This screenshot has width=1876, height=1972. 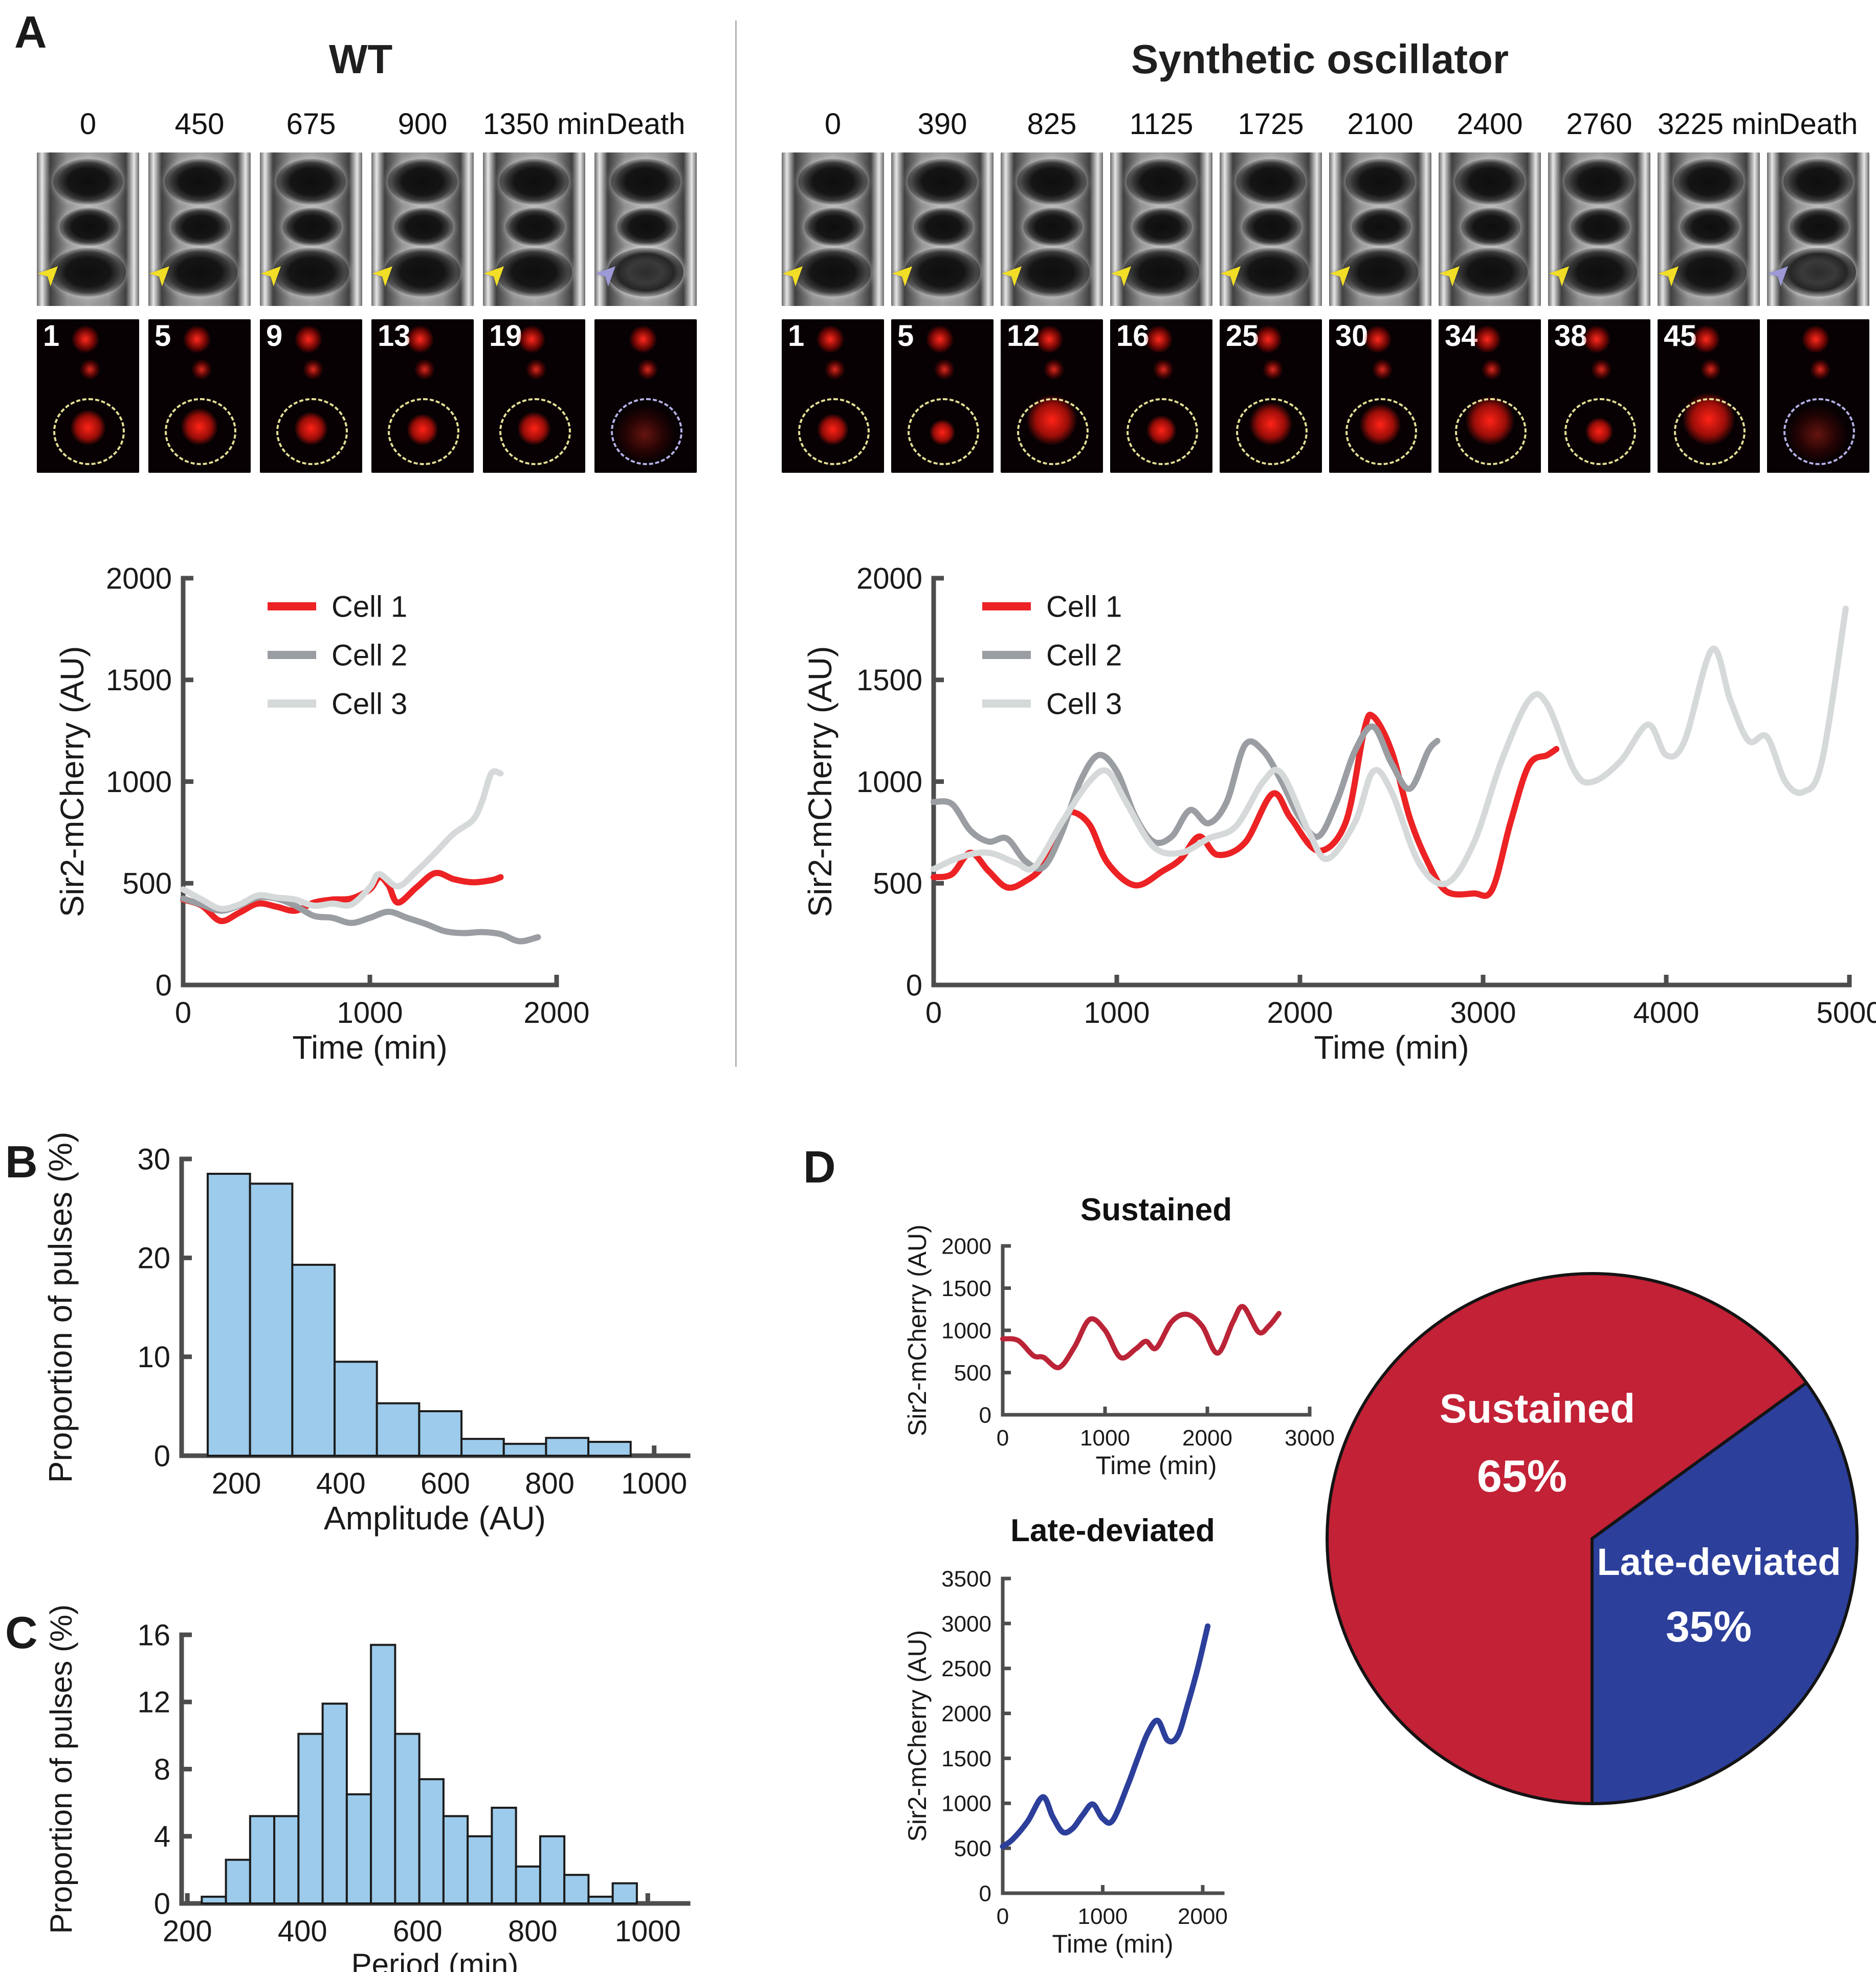 What do you see at coordinates (1719, 124) in the screenshot?
I see `frame-time-label: 3225 min` at bounding box center [1719, 124].